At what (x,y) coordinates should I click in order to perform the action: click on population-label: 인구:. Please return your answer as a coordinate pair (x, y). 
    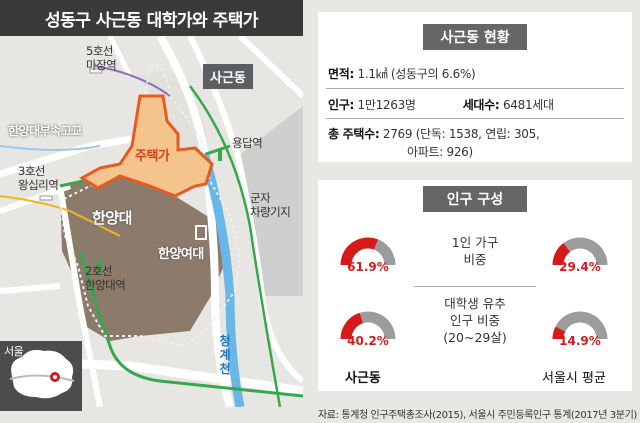
    Looking at the image, I should click on (341, 105).